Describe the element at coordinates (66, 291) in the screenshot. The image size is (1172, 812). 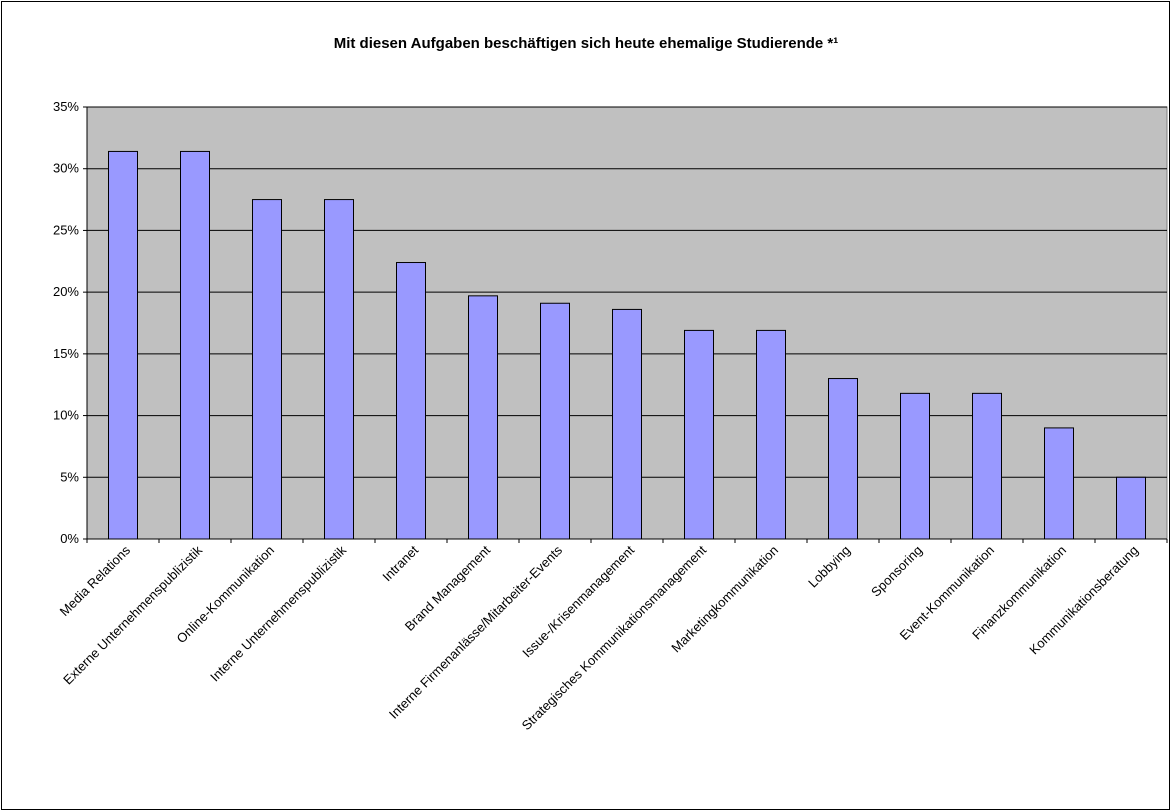
I see `y-tick-label: 20%` at that location.